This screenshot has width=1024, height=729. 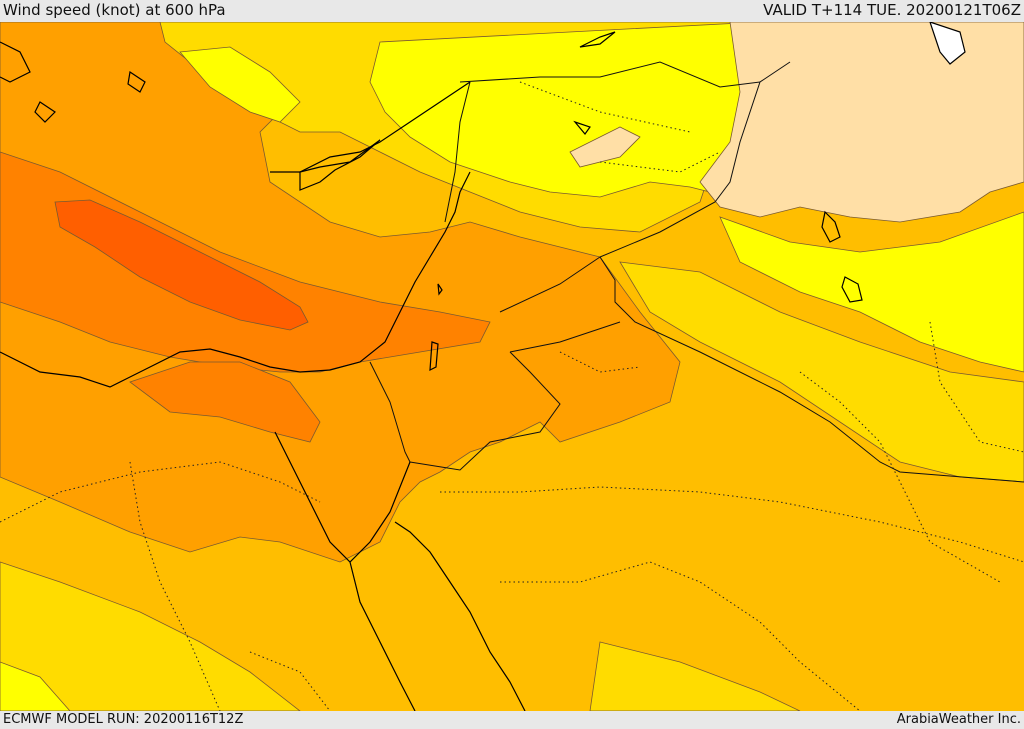 I want to click on lake-east, so click(x=831, y=226).